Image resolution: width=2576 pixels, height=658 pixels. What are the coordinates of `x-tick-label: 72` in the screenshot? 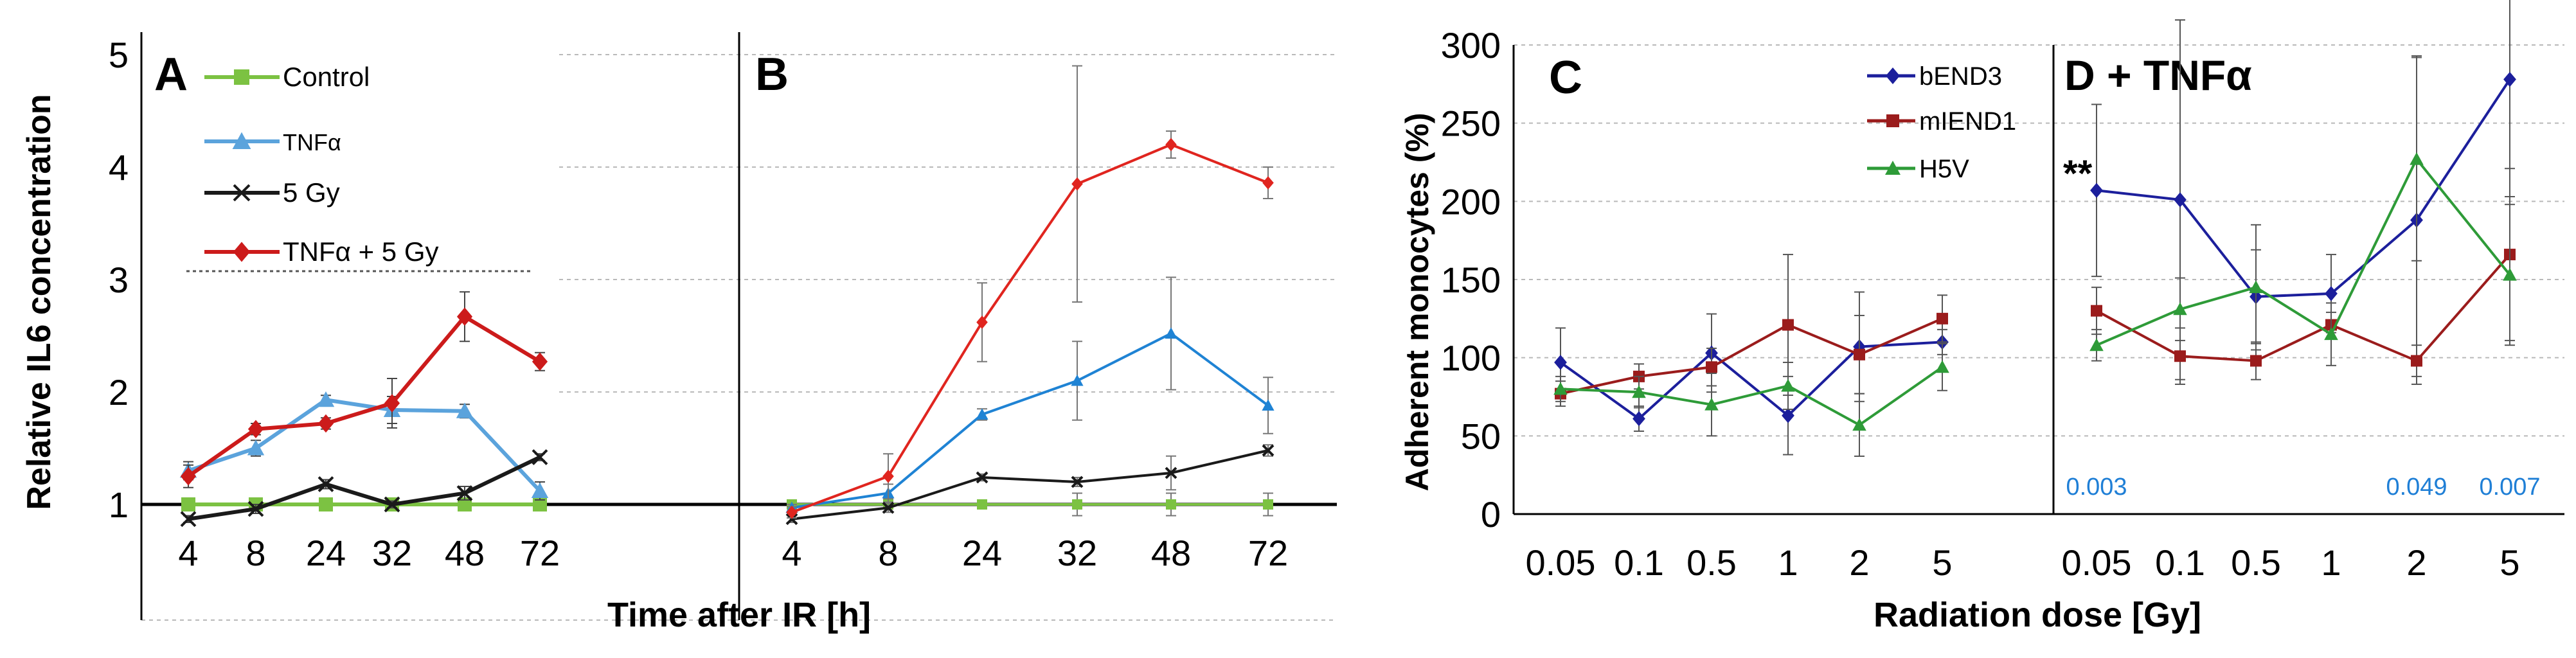 It's located at (540, 553).